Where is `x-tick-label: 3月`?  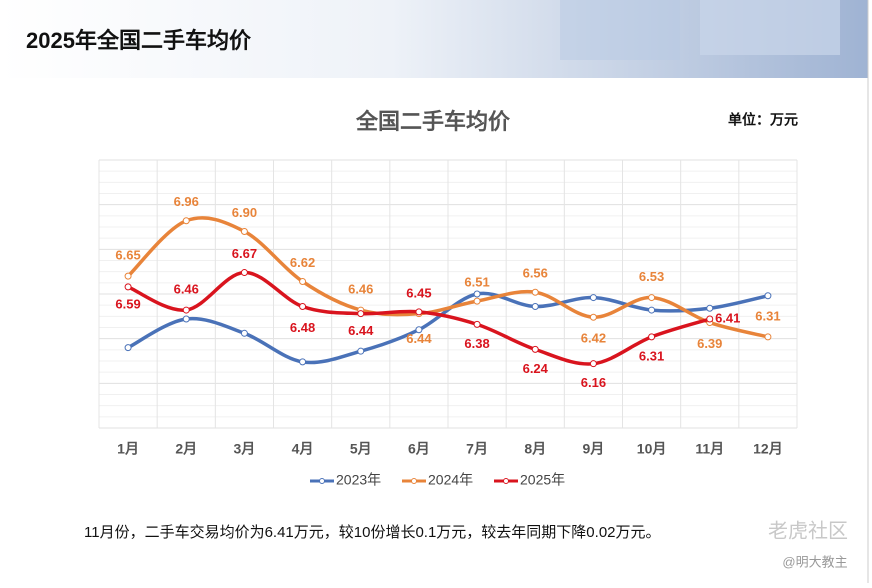 x-tick-label: 3月 is located at coordinates (245, 449).